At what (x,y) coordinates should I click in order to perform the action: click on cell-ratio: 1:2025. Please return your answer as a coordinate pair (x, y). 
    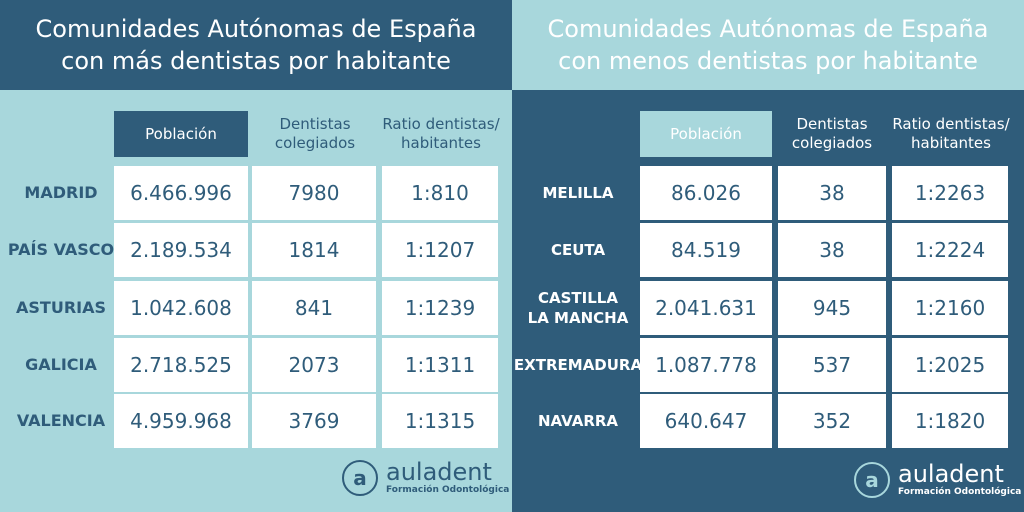
    Looking at the image, I should click on (950, 365).